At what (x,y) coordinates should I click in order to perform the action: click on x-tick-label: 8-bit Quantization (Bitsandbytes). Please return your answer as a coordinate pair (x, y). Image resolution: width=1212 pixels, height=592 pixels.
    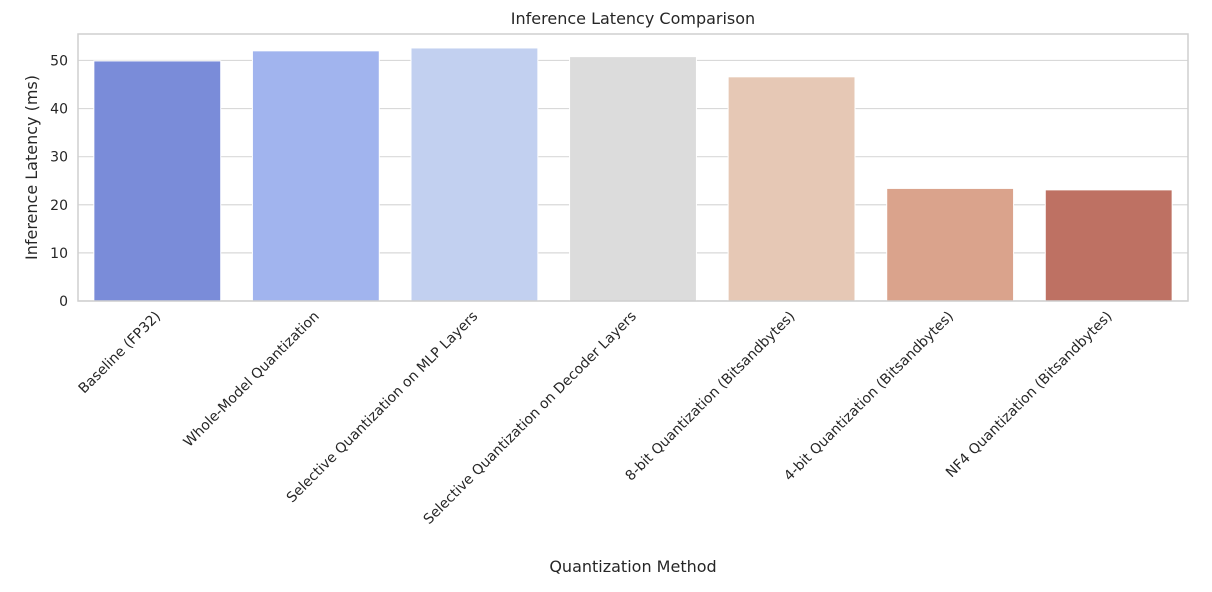
    Looking at the image, I should click on (711, 397).